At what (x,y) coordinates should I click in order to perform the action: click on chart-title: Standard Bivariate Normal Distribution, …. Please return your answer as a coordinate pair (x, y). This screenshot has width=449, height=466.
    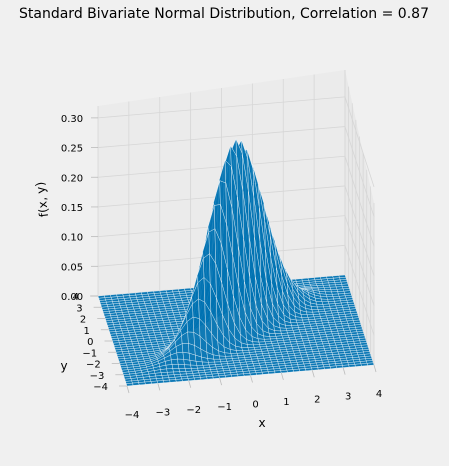
    Looking at the image, I should click on (224, 14).